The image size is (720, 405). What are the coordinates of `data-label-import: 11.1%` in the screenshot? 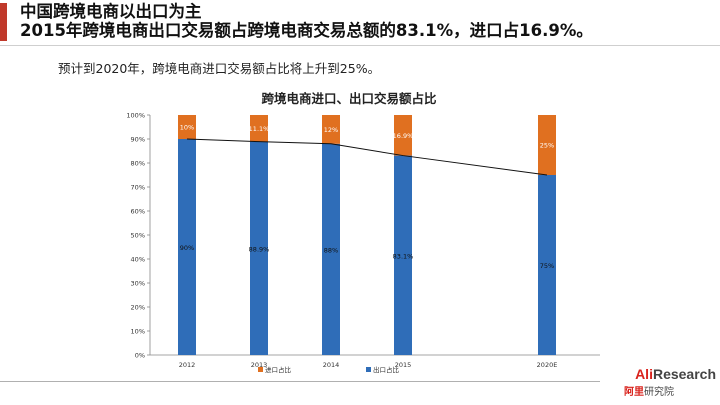 It's located at (259, 129).